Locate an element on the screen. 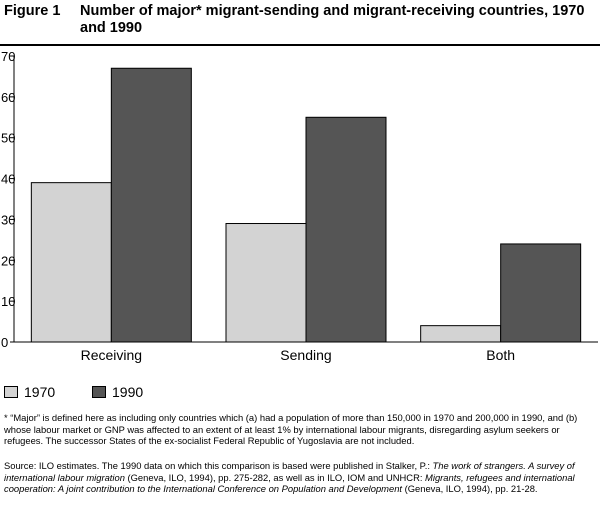 The image size is (600, 524). y-tick-label: 60 is located at coordinates (8, 97).